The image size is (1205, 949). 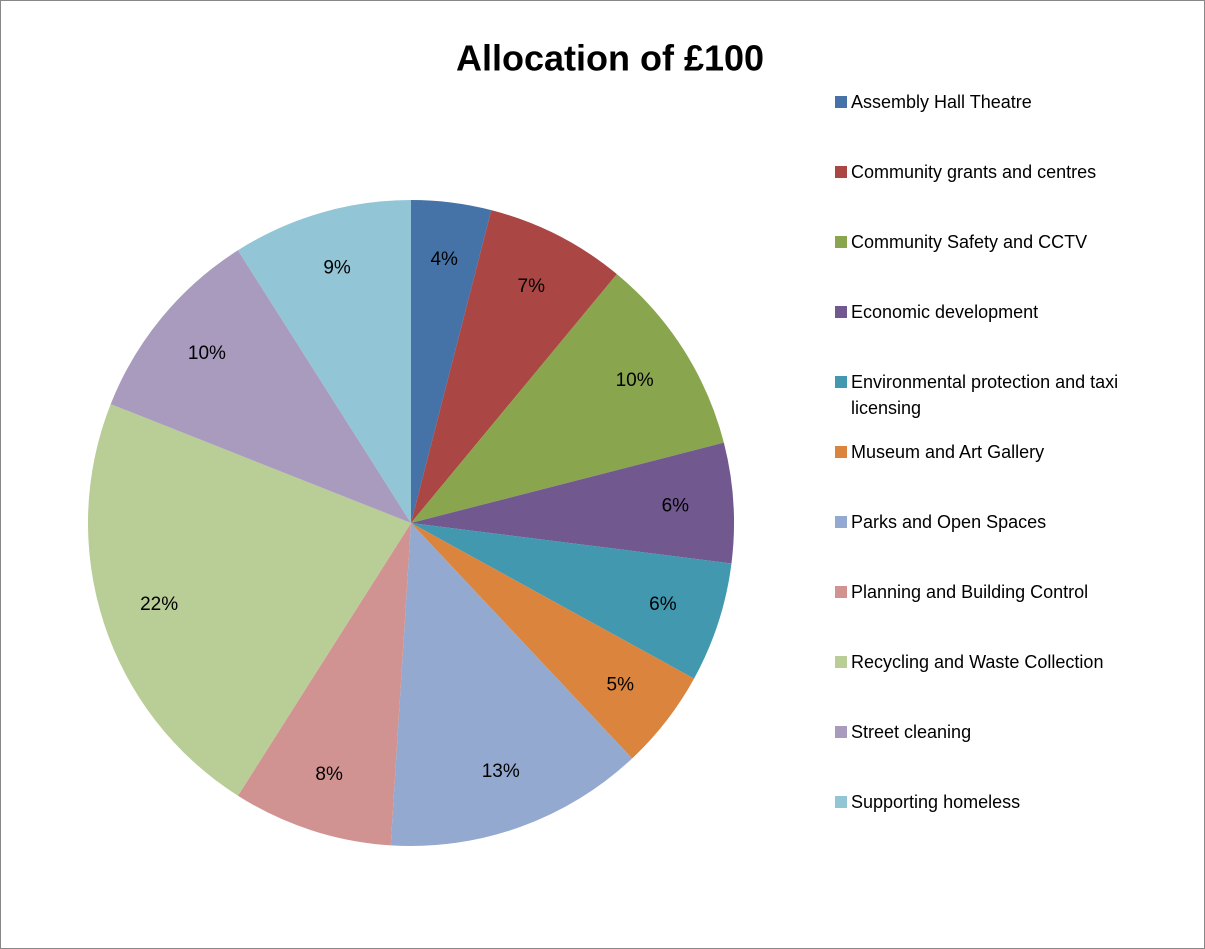 What do you see at coordinates (948, 452) in the screenshot?
I see `legend-label: Museum and Art Gallery` at bounding box center [948, 452].